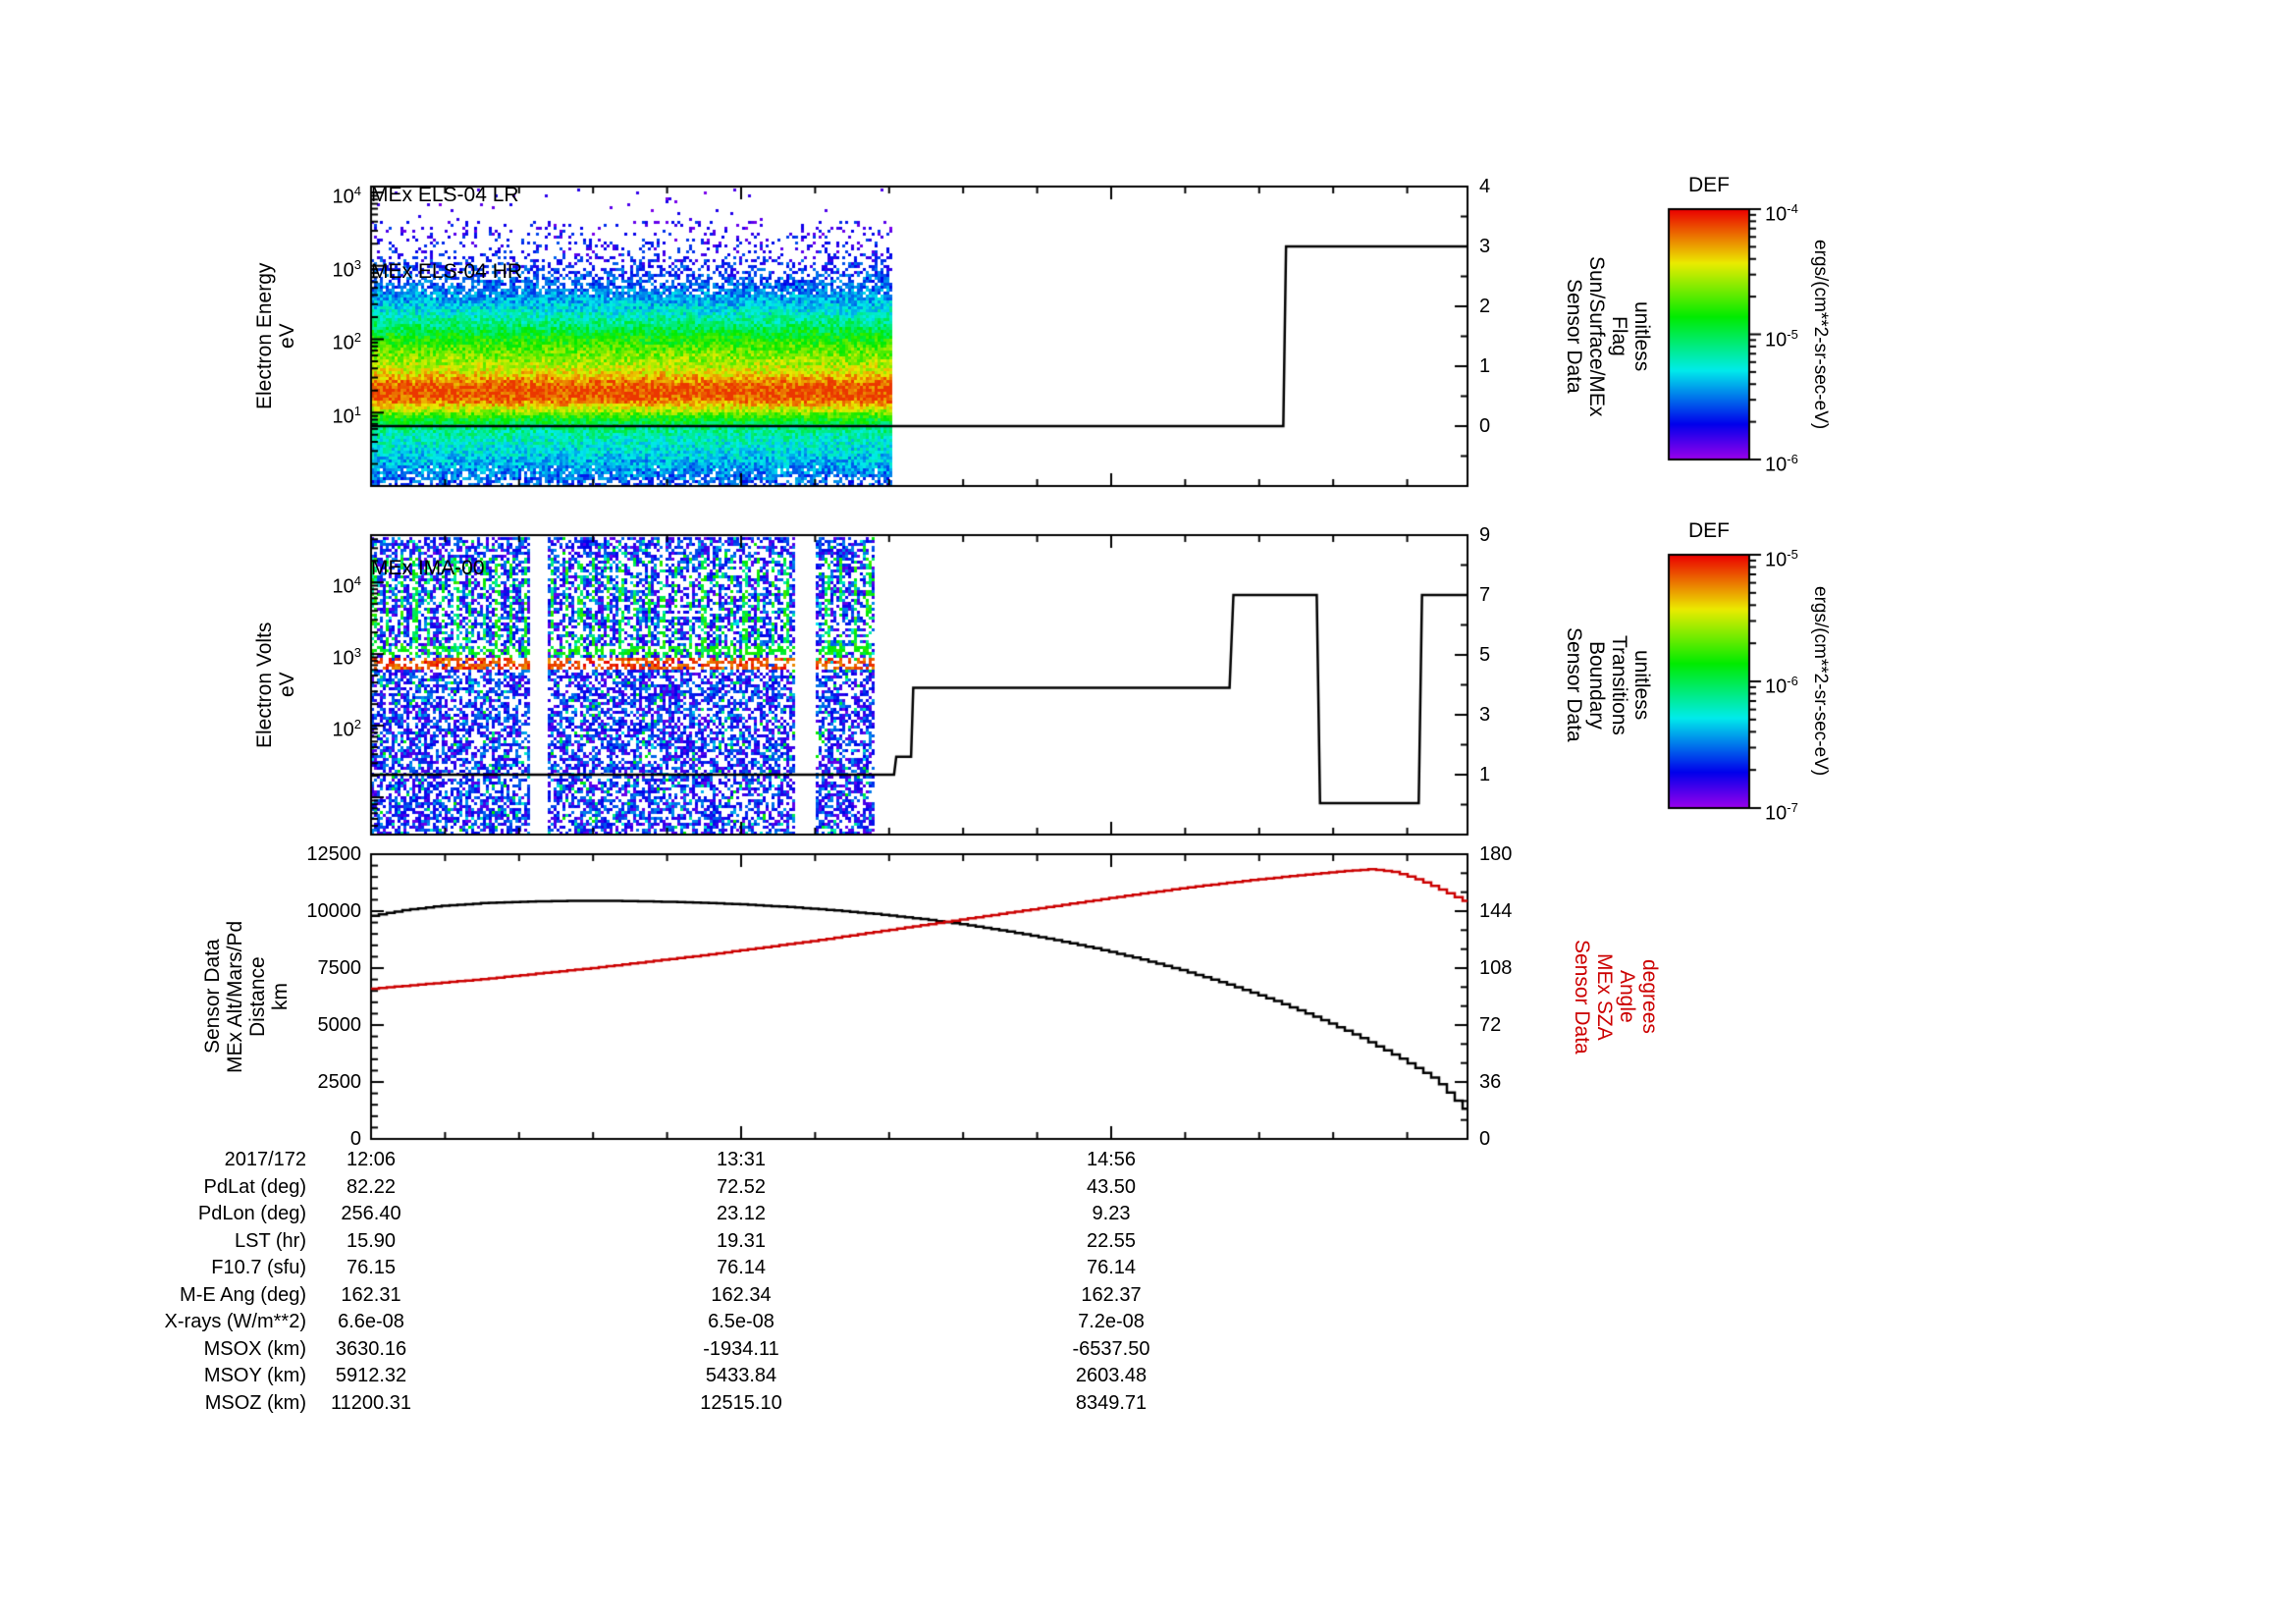 Image resolution: width=2296 pixels, height=1623 pixels. I want to click on right-axis-tick-label: 108, so click(1496, 968).